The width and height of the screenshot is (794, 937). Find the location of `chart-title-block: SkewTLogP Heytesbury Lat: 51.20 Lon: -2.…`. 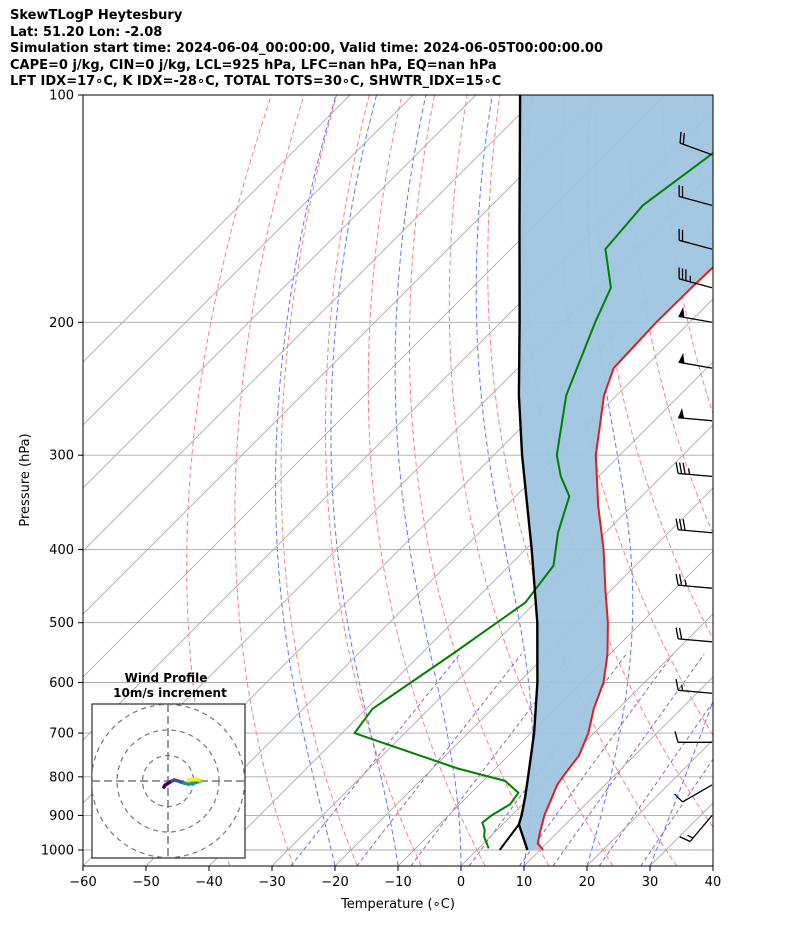

chart-title-block: SkewTLogP Heytesbury Lat: 51.20 Lon: -2.… is located at coordinates (400, 49).